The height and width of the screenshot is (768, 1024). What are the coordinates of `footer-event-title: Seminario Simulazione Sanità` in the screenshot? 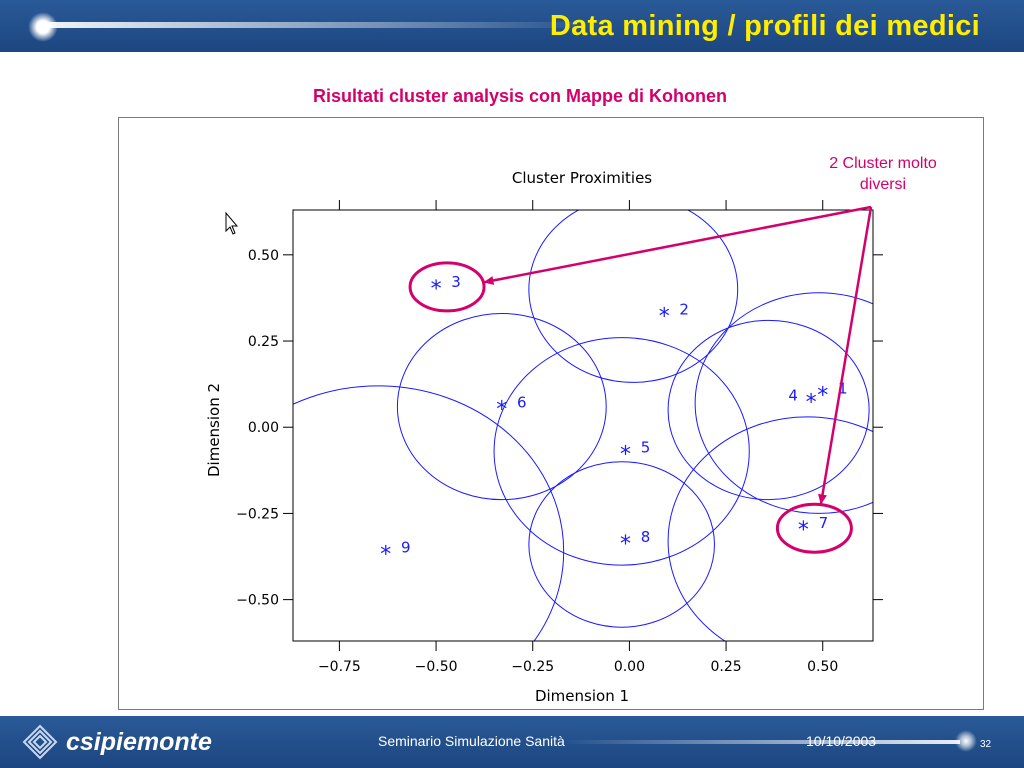 It's located at (471, 741).